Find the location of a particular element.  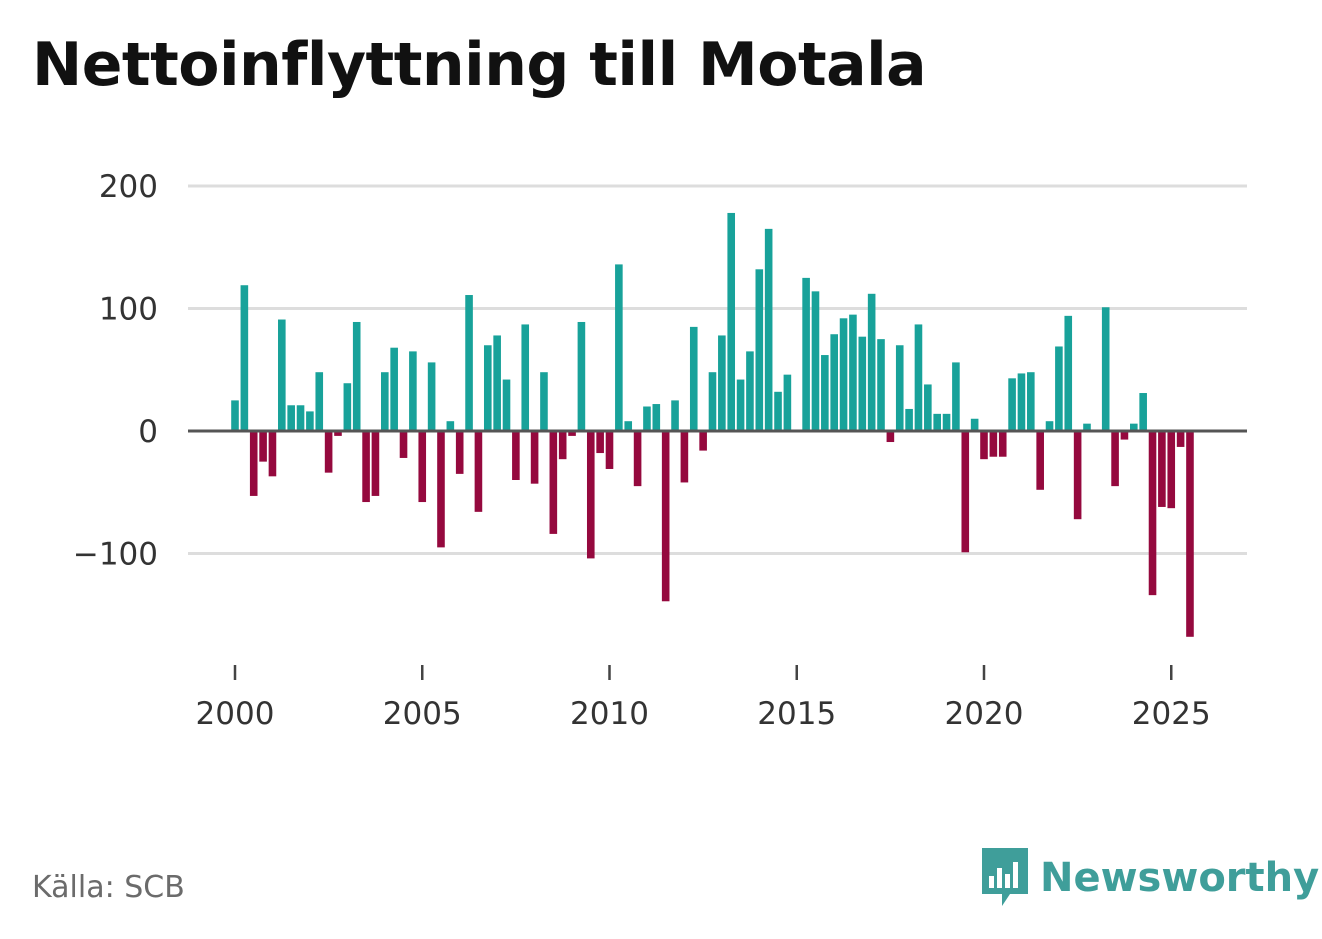

brand-logo: Newsworthy is located at coordinates (1149, 878).